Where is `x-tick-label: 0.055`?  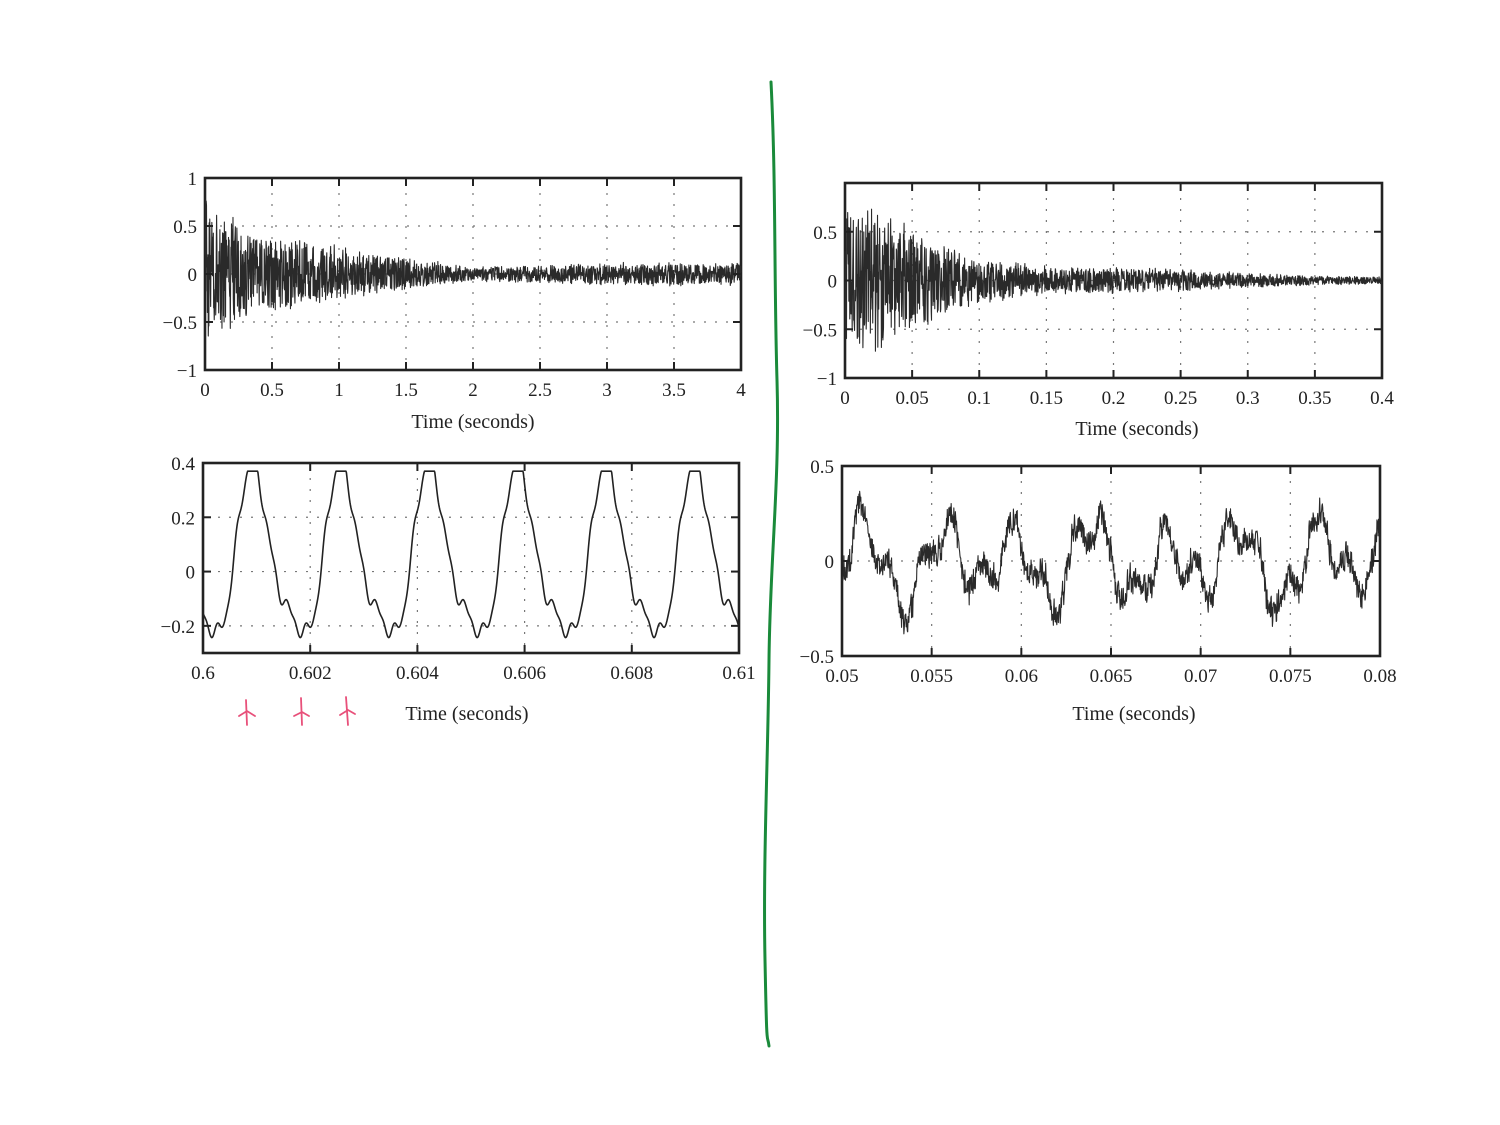
x-tick-label: 0.055 is located at coordinates (931, 676).